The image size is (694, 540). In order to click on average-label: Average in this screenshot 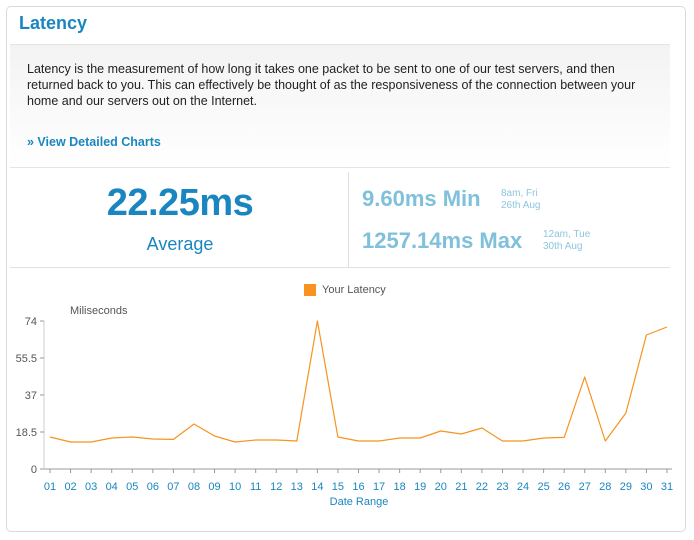, I will do `click(180, 244)`.